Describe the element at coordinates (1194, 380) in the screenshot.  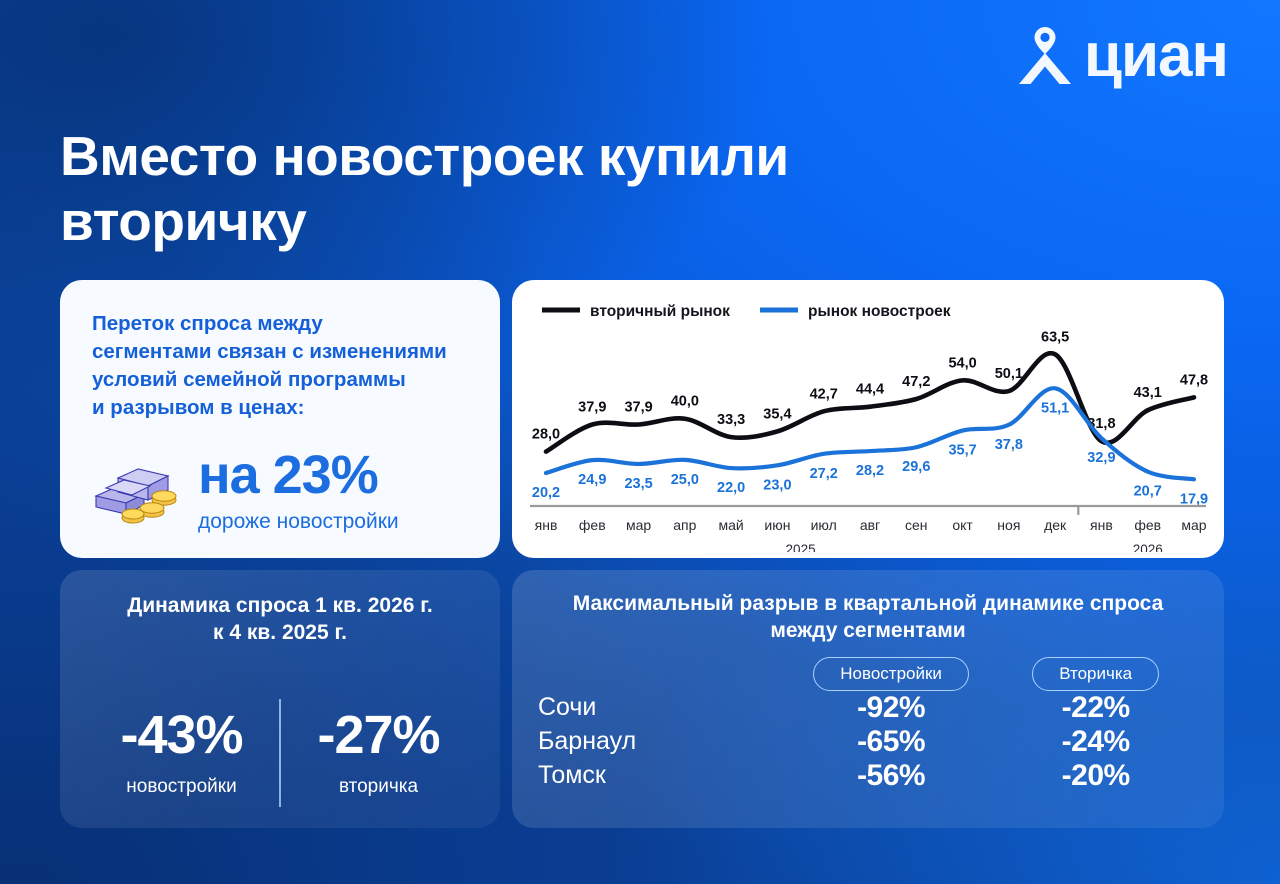
I see `data-point-label: 47,8` at that location.